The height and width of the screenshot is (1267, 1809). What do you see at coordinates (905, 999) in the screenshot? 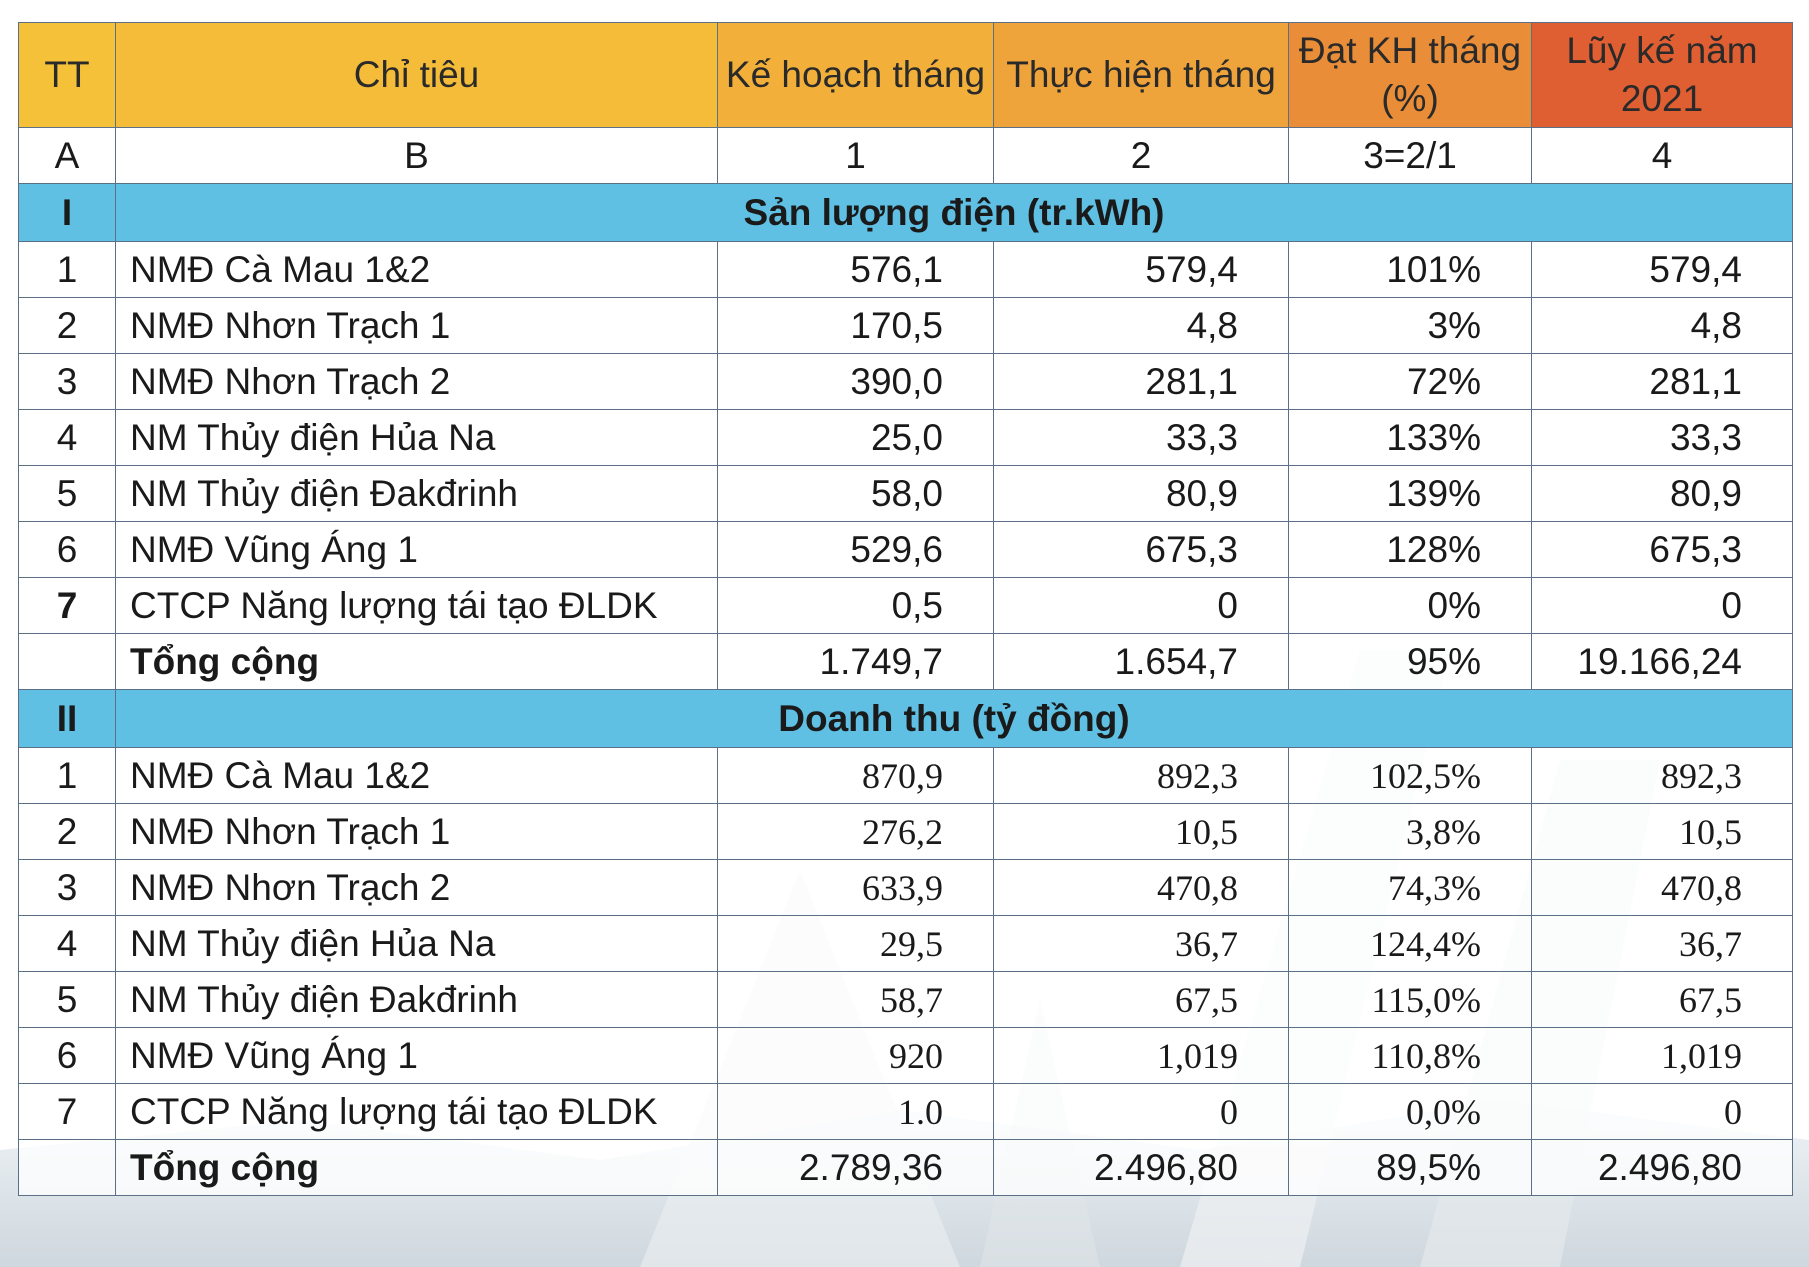
I see `table-row: 5 NM Thủy điện Đakđrinh 58,7 67,5 115,0% 67,5` at bounding box center [905, 999].